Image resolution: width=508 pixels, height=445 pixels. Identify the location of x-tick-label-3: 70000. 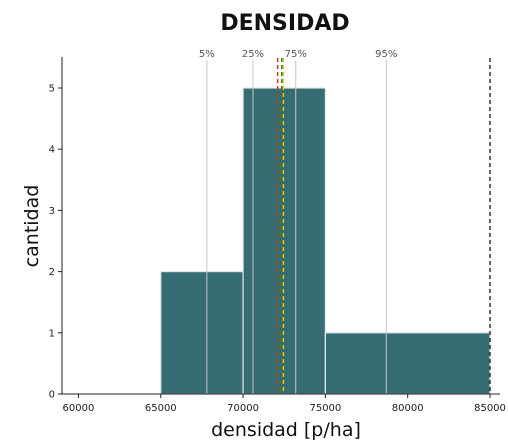
(243, 408).